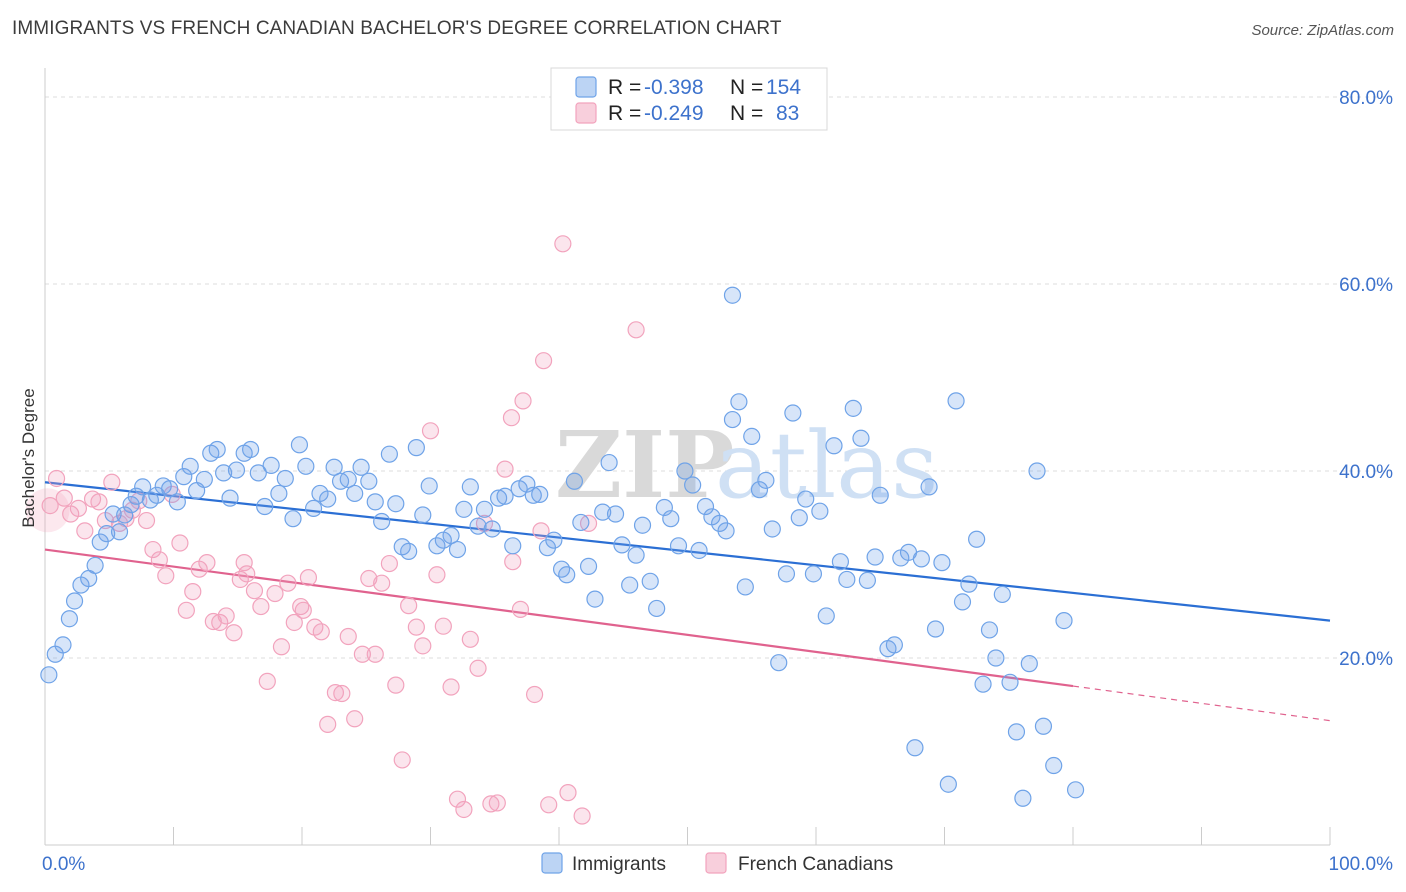 The width and height of the screenshot is (1406, 892). What do you see at coordinates (1366, 659) in the screenshot?
I see `y-tick-label: 20.0%` at bounding box center [1366, 659].